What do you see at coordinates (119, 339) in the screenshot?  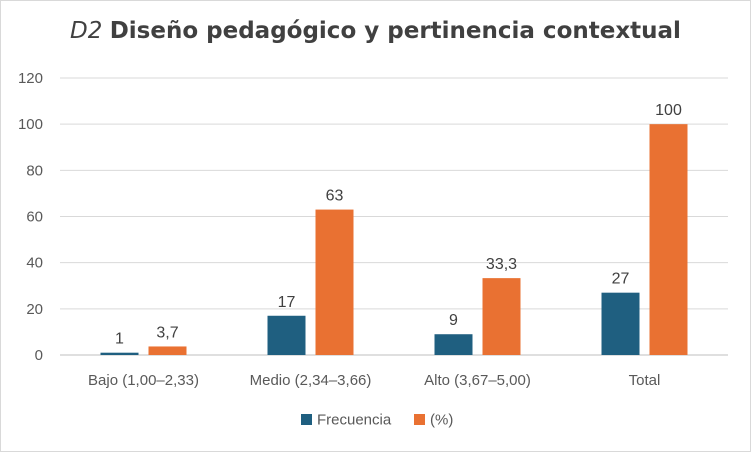 I see `data-label: 1` at bounding box center [119, 339].